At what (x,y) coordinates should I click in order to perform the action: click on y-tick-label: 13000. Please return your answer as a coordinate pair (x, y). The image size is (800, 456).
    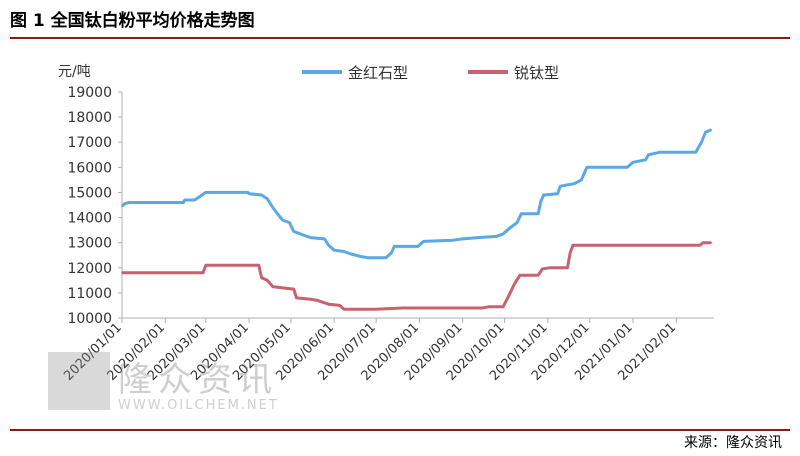
    Looking at the image, I should click on (89, 244).